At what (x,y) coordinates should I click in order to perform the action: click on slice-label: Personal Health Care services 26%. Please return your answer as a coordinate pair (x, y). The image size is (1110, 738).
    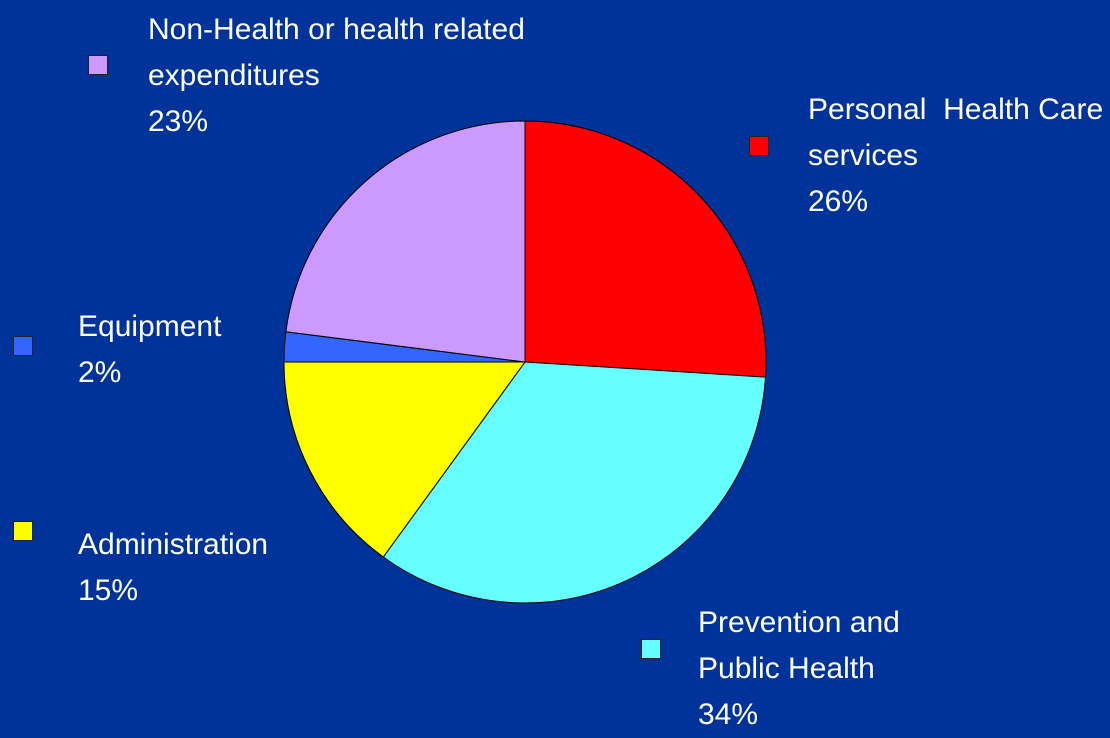
    Looking at the image, I should click on (958, 156).